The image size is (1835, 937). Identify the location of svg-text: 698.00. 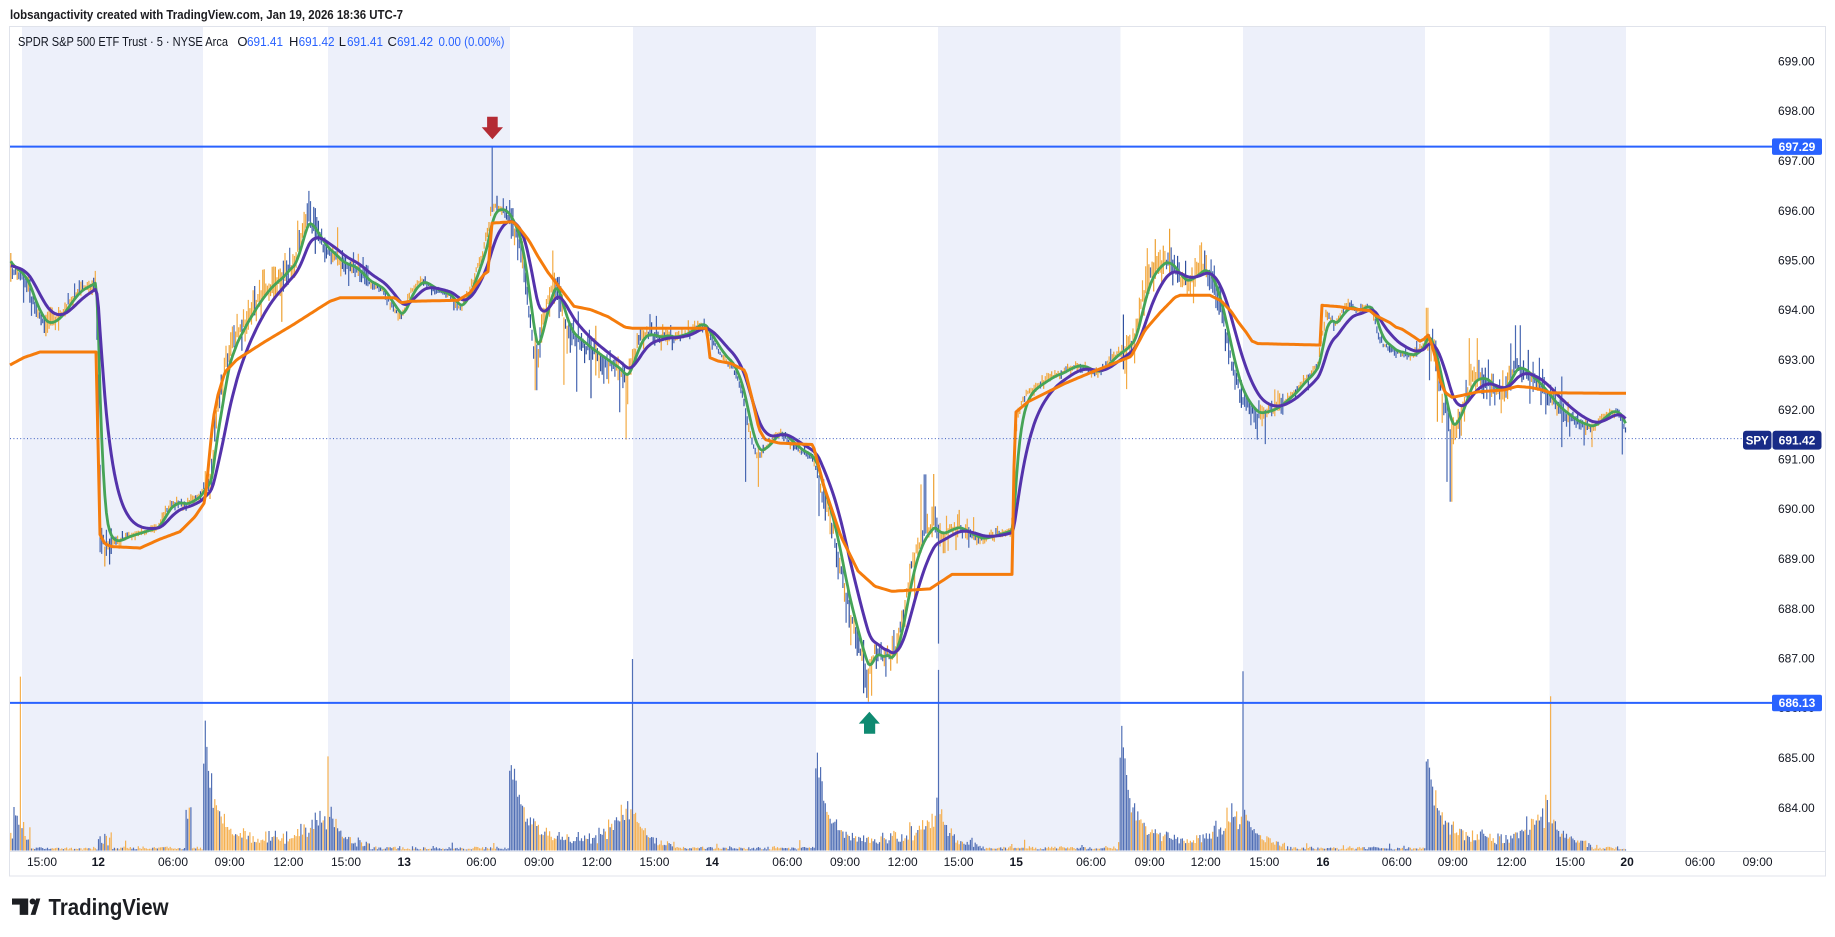
(1796, 111).